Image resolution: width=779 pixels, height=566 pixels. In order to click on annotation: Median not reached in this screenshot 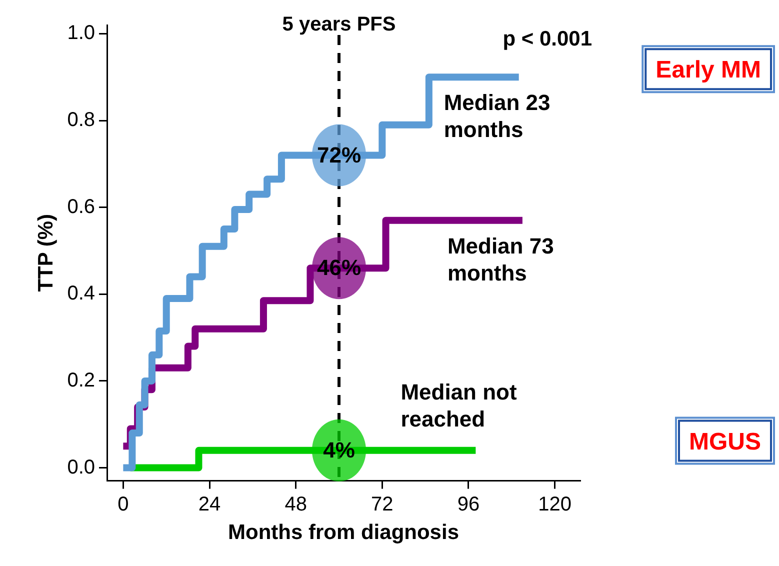, I will do `click(459, 405)`.